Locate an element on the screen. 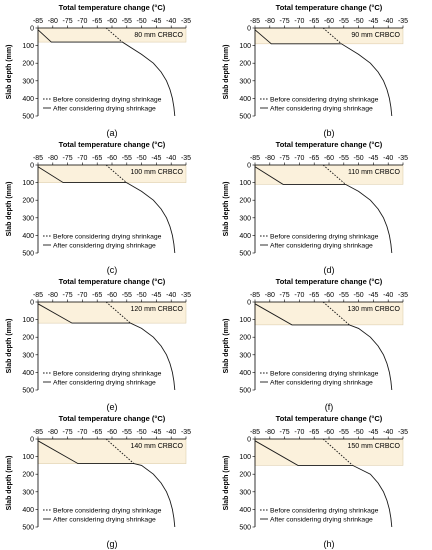 This screenshot has height=550, width=432. panel-label: (h) is located at coordinates (329, 544).